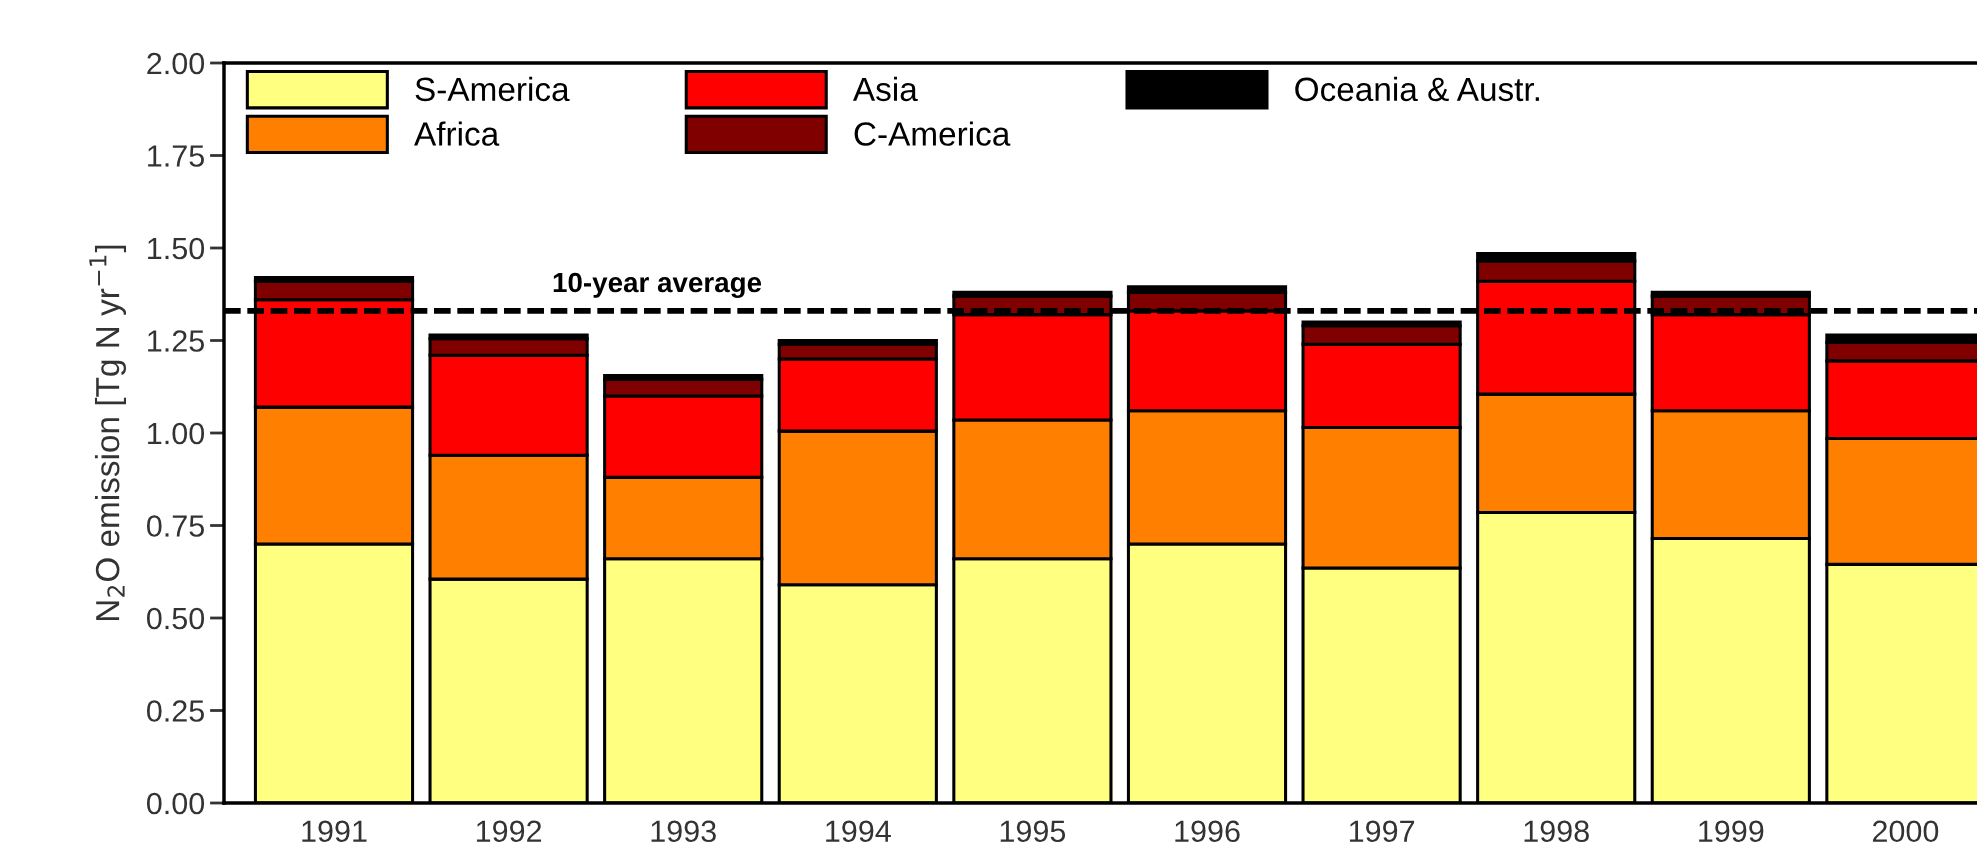 The image size is (1977, 861). I want to click on x-tick-label: 1996, so click(1207, 831).